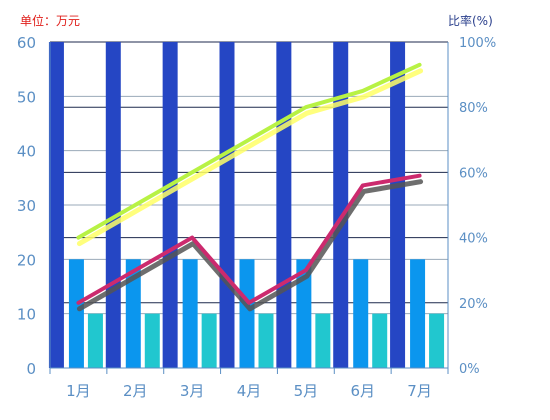 This screenshot has height=420, width=550. Describe the element at coordinates (306, 391) in the screenshot. I see `x-tick-label: 5月` at that location.